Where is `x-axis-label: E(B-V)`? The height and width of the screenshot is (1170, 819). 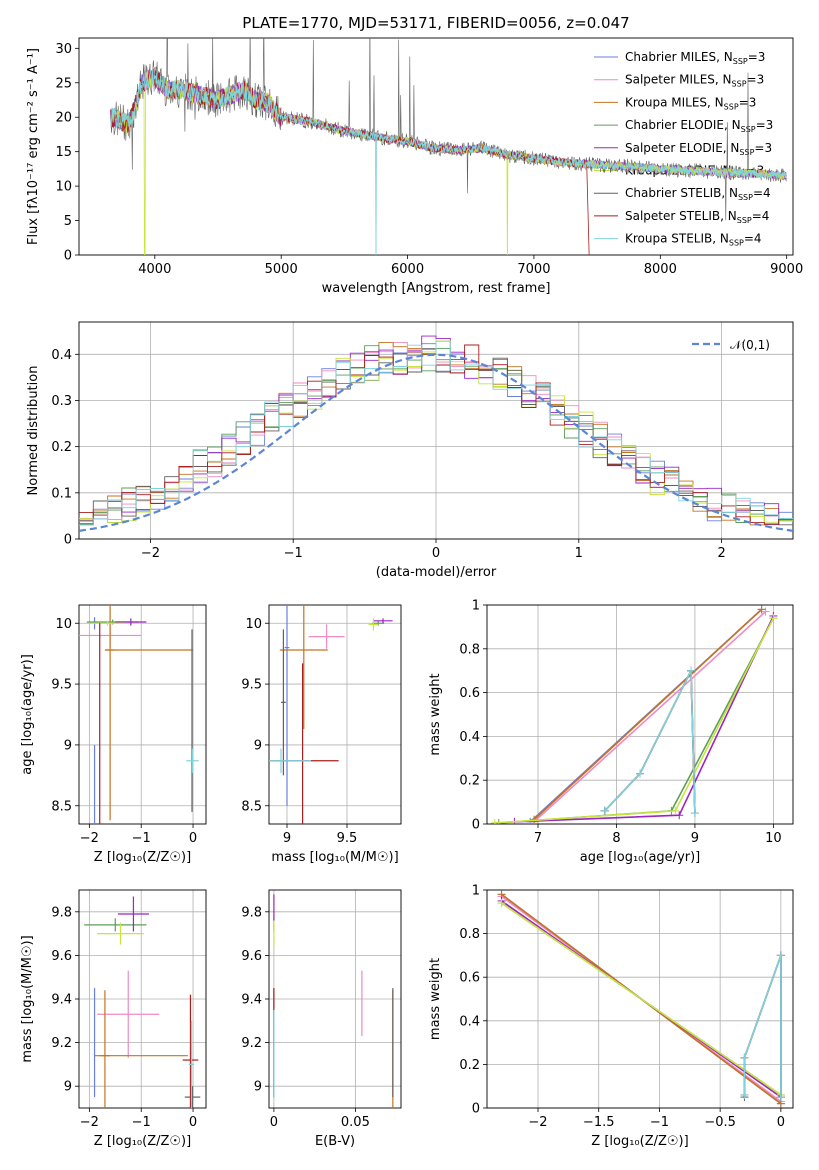
x-axis-label: E(B-V) is located at coordinates (335, 1141).